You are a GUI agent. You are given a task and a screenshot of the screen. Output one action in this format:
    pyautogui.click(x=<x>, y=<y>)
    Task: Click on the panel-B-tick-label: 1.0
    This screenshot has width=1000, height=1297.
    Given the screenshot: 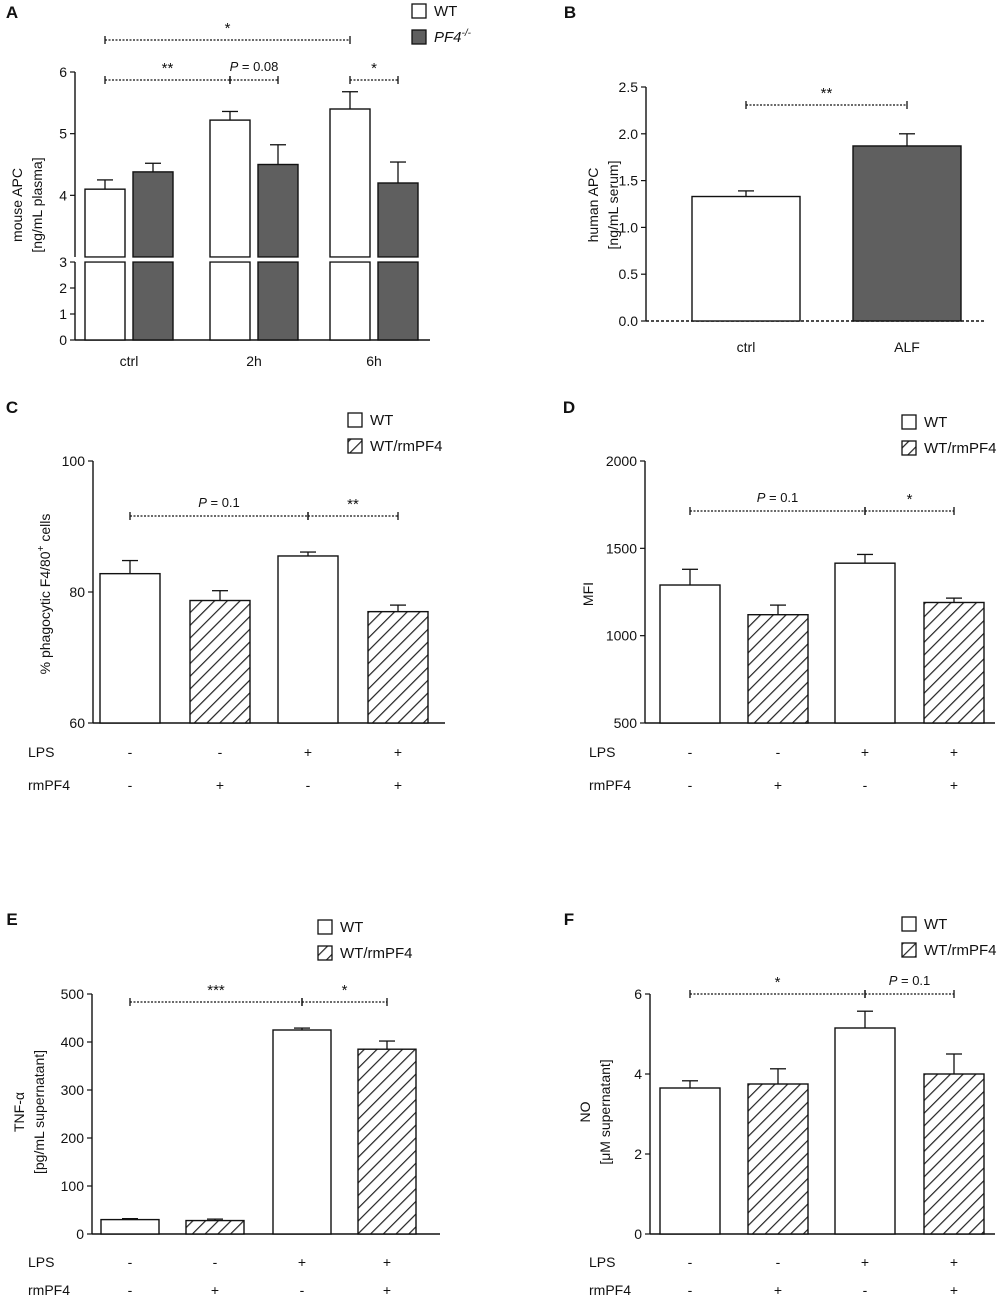 What is the action you would take?
    pyautogui.click(x=629, y=227)
    